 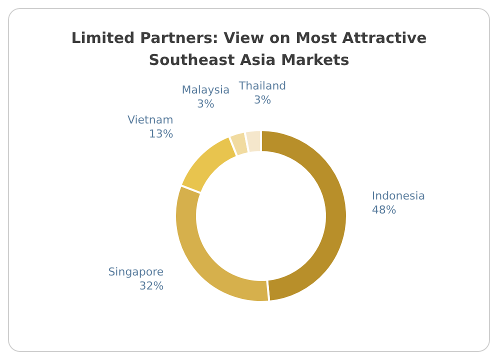 What do you see at coordinates (384, 209) in the screenshot?
I see `data-label: 48%` at bounding box center [384, 209].